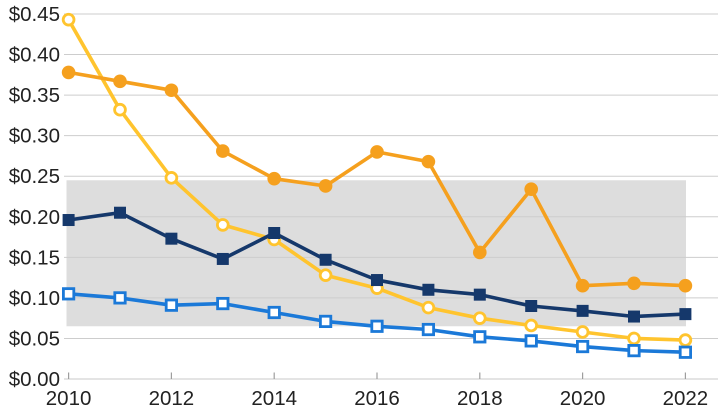 This screenshot has width=718, height=417. Describe the element at coordinates (686, 398) in the screenshot. I see `x-axis-label: 2022` at that location.